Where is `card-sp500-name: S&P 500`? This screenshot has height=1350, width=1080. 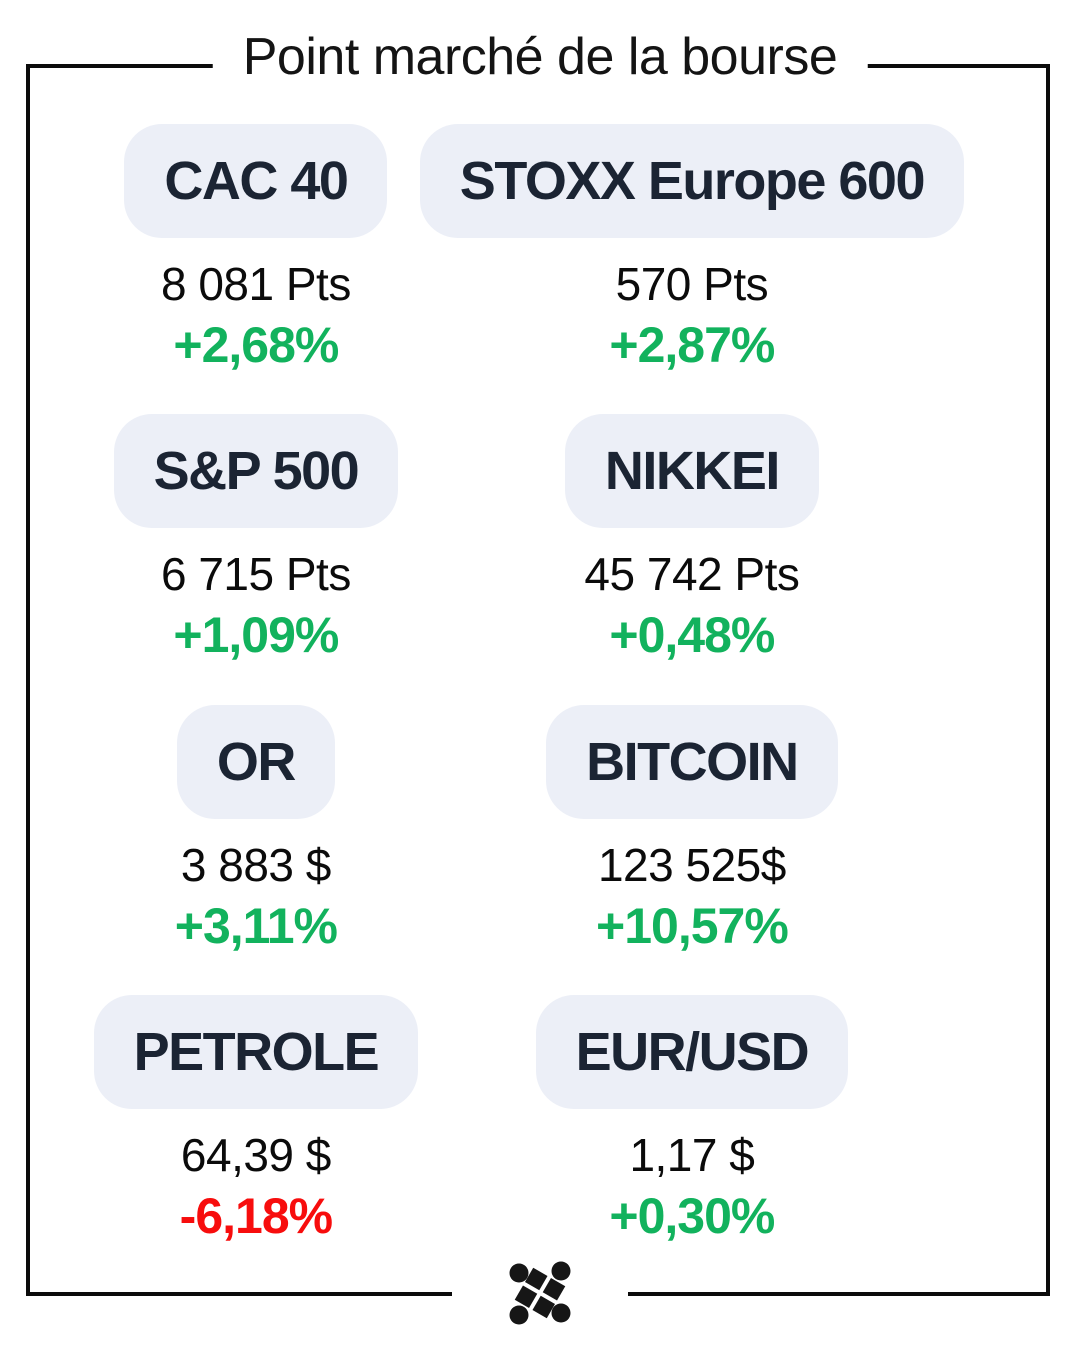
card-sp500-name: S&P 500 is located at coordinates (256, 471).